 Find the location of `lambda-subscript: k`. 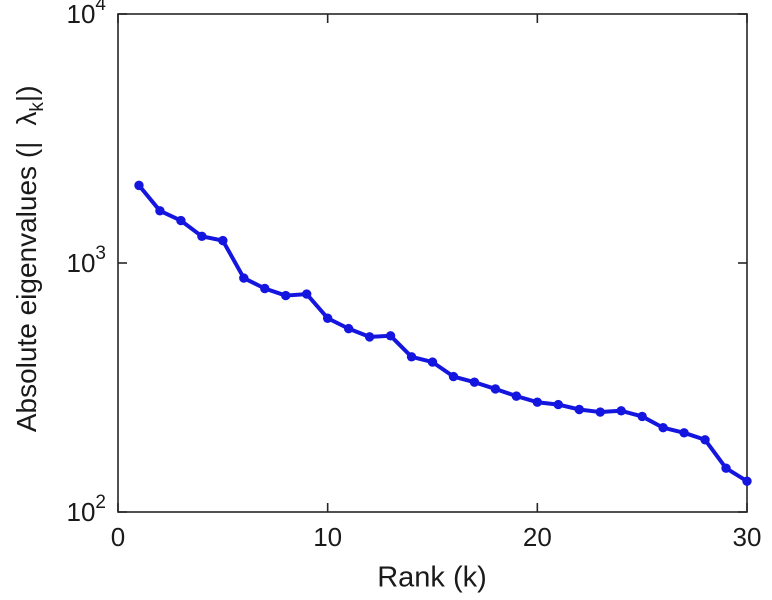

lambda-subscript: k is located at coordinates (37, 107).